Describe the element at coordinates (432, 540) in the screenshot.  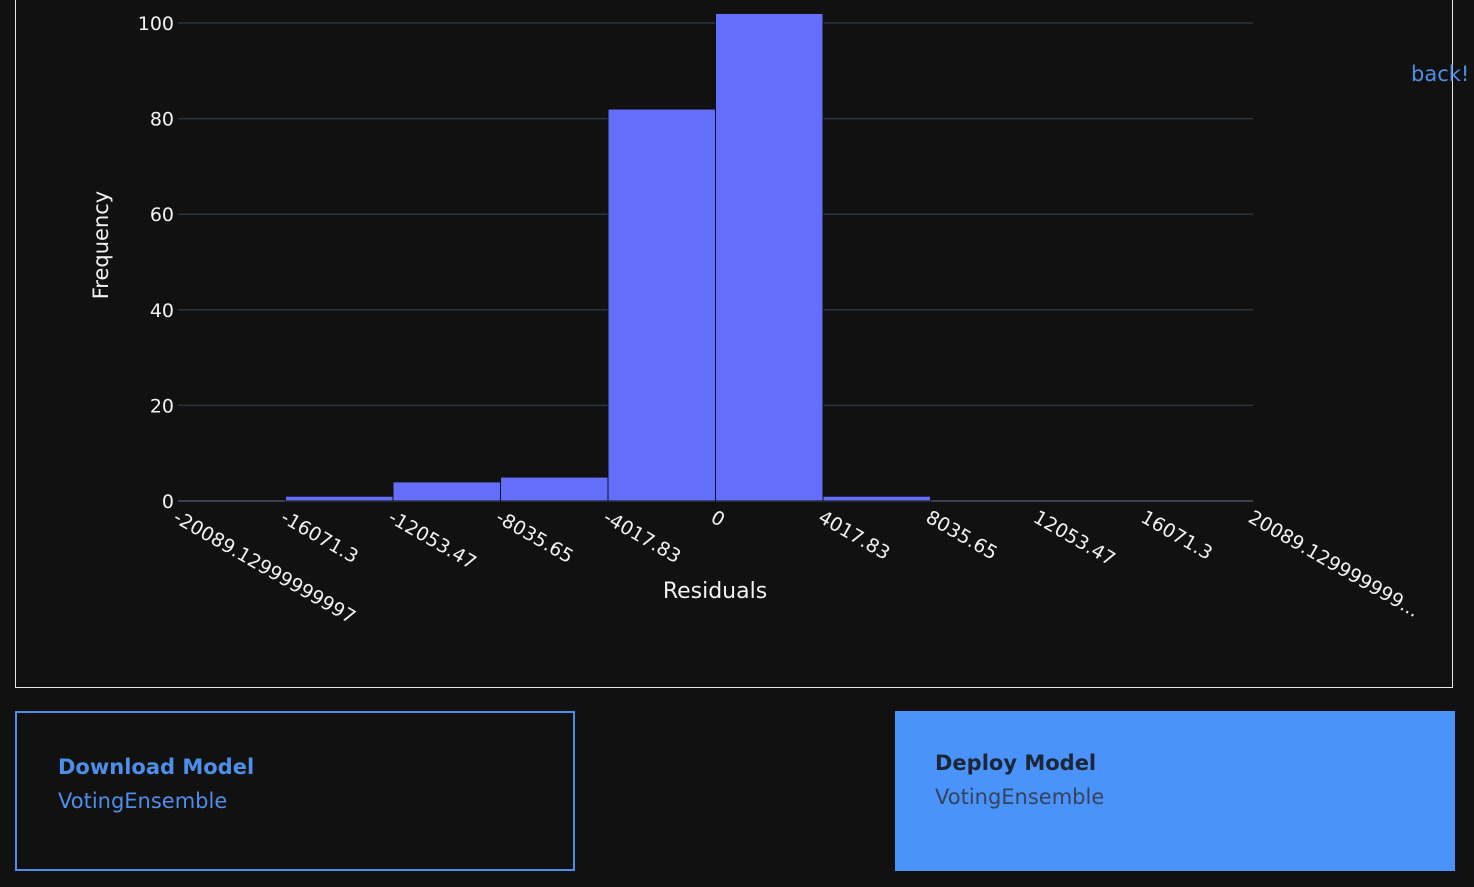
I see `x-tick-label: -12053.47` at that location.